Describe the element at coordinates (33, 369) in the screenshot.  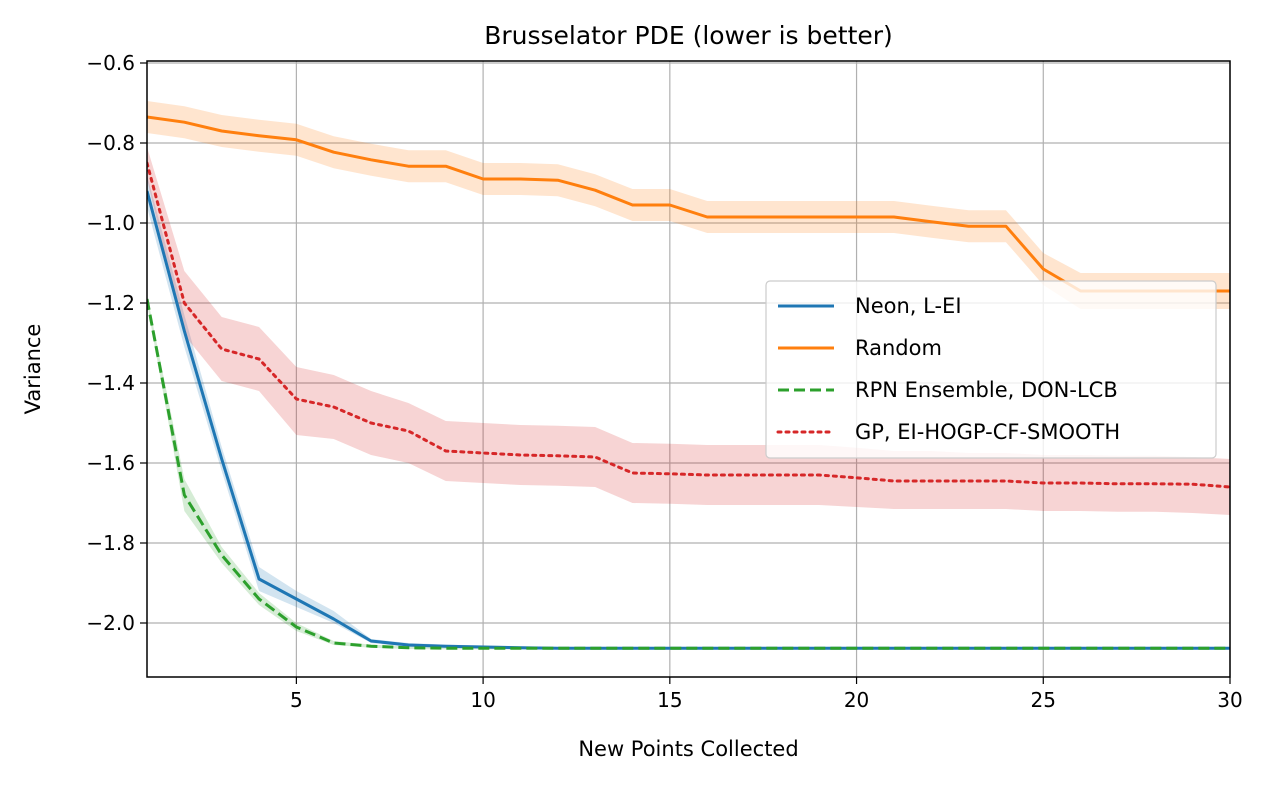
I see `y-axis-title: Variance` at that location.